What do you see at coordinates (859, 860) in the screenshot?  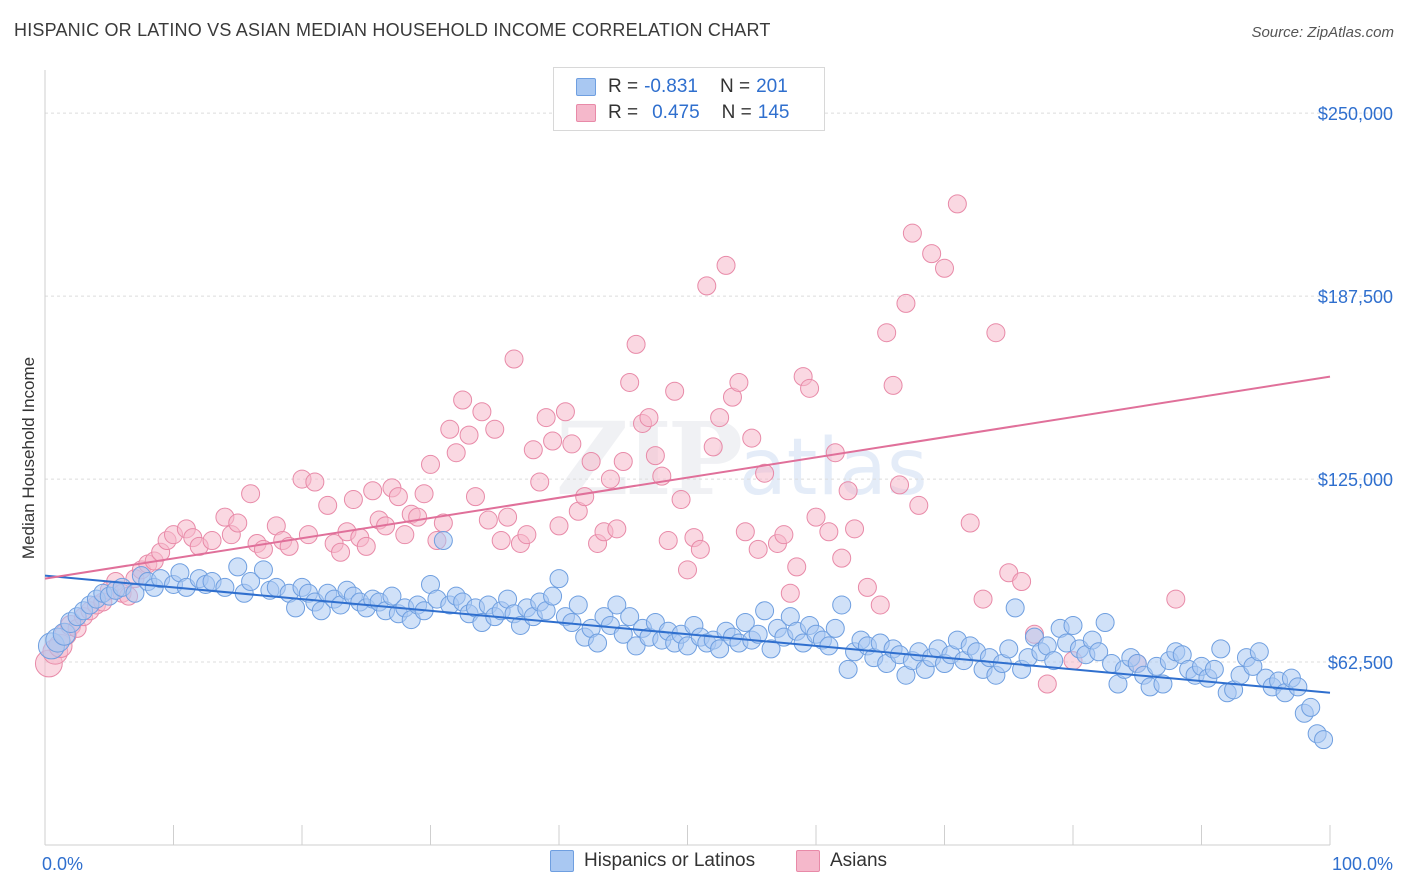 I see `bottom-legend-label-asian: Asians` at bounding box center [859, 860].